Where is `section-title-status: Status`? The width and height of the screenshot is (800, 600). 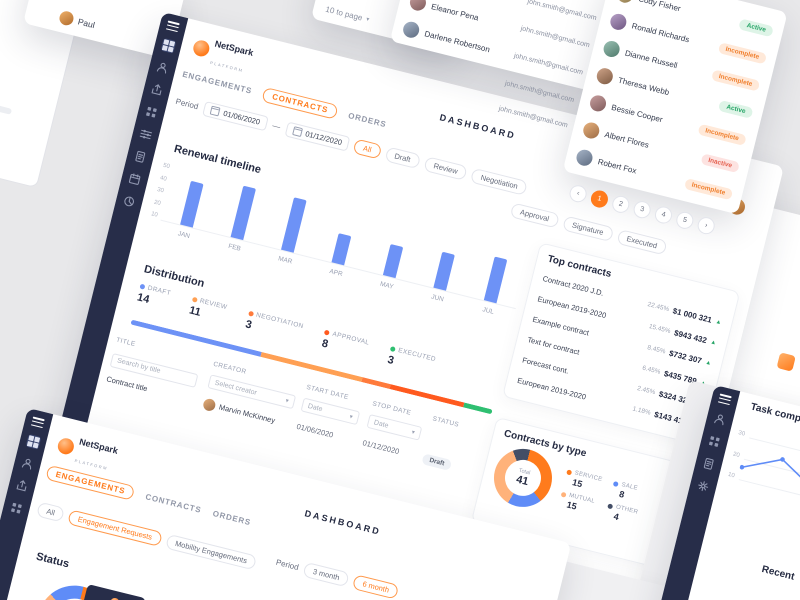
section-title-status: Status is located at coordinates (52, 560).